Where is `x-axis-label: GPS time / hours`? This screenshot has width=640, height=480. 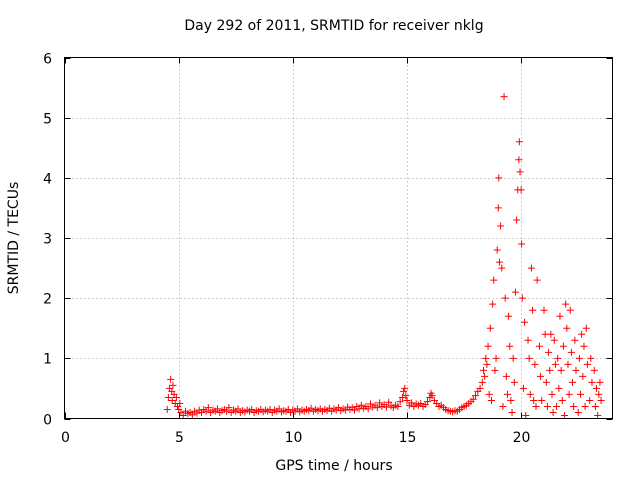 x-axis-label: GPS time / hours is located at coordinates (333, 466).